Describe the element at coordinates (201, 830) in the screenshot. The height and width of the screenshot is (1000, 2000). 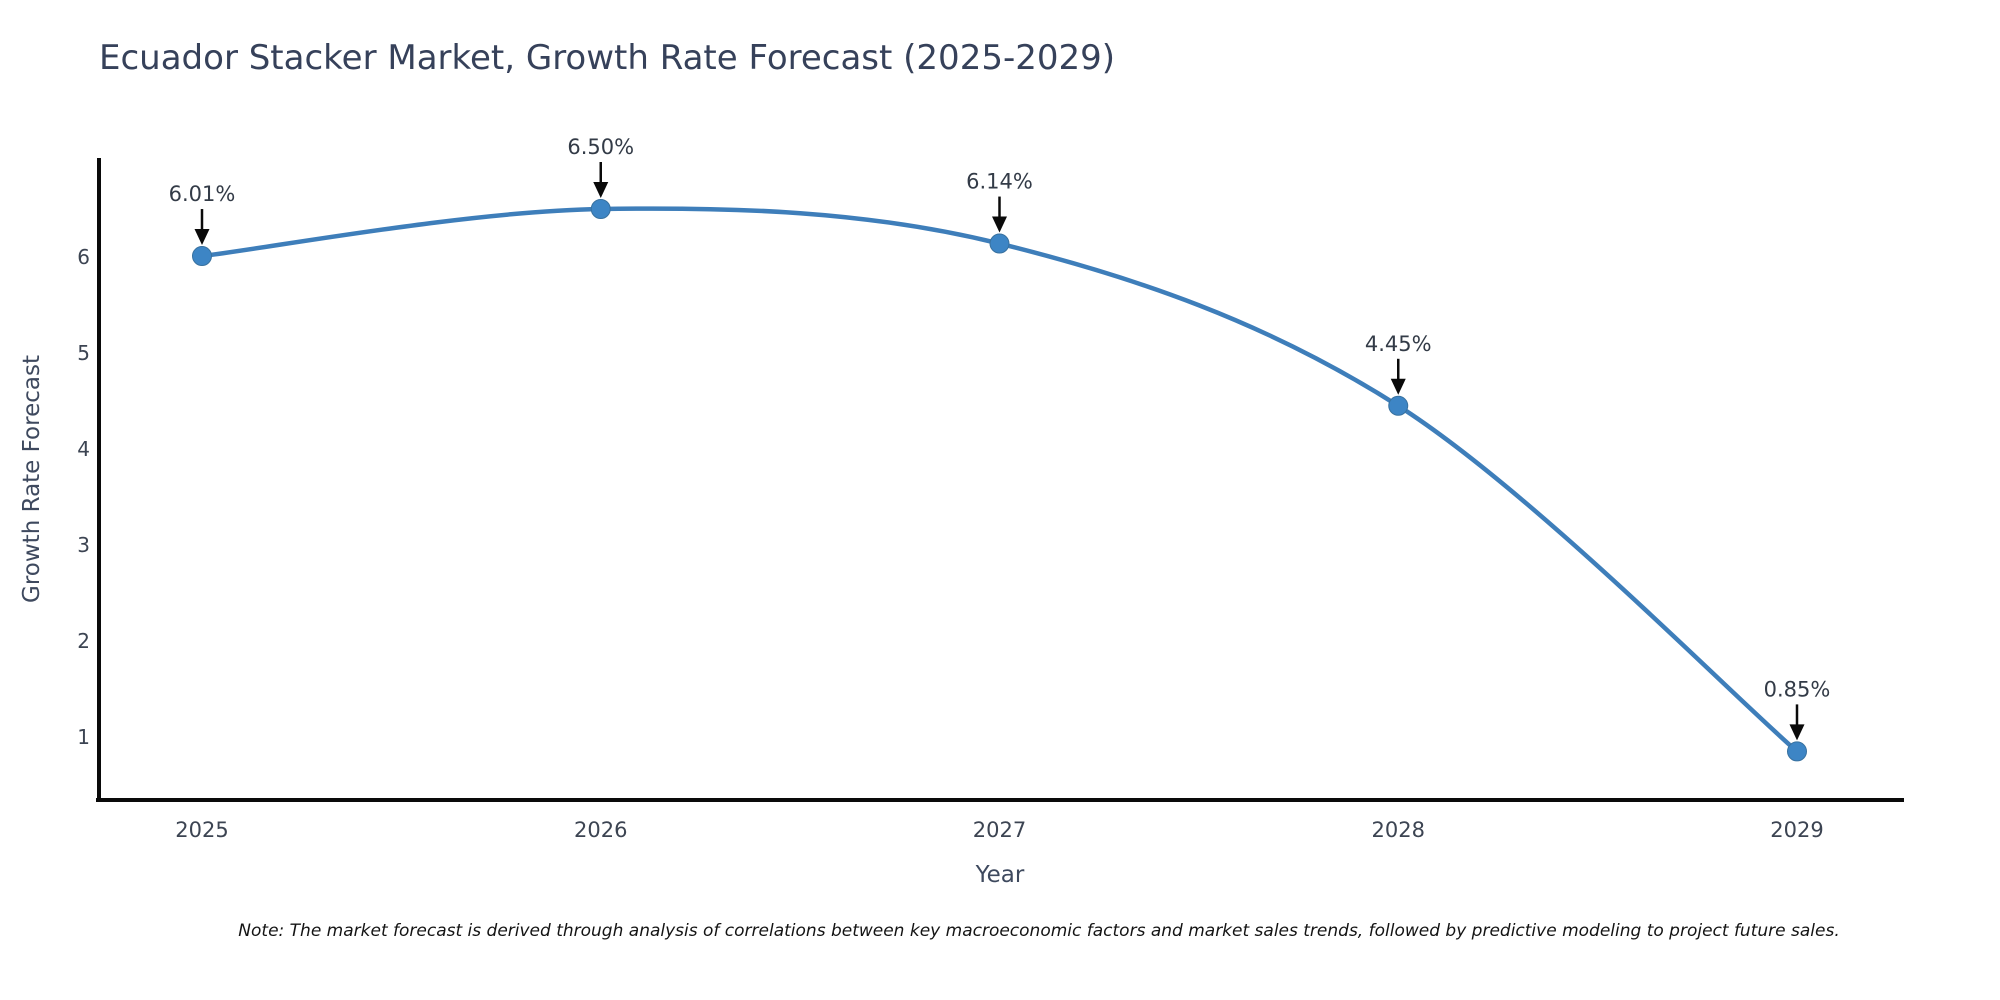
I see `x-tick-label: 2025` at that location.